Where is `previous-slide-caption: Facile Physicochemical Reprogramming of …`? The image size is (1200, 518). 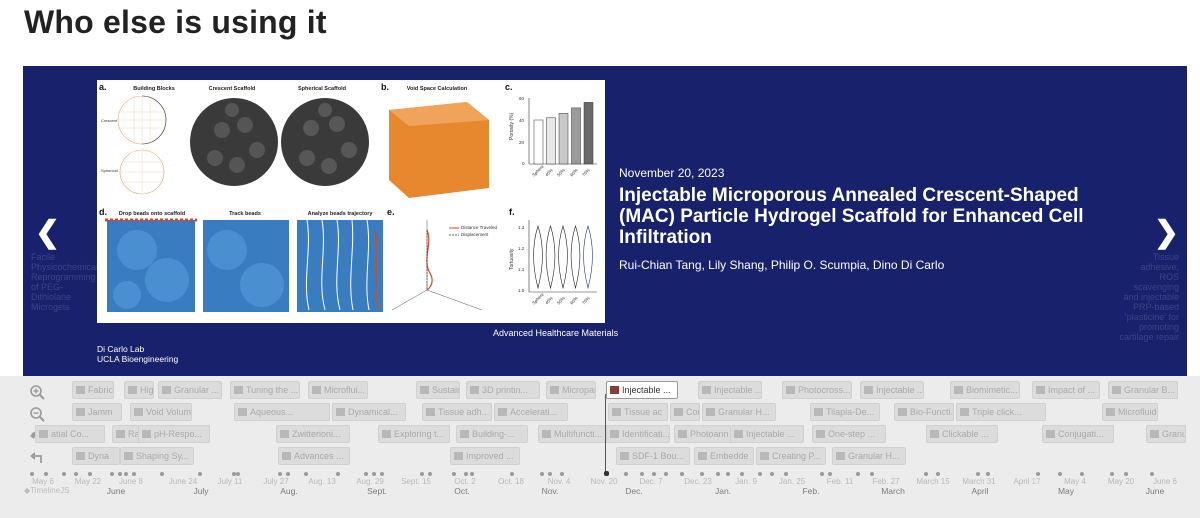 previous-slide-caption: Facile Physicochemical Reprogramming of … is located at coordinates (65, 282).